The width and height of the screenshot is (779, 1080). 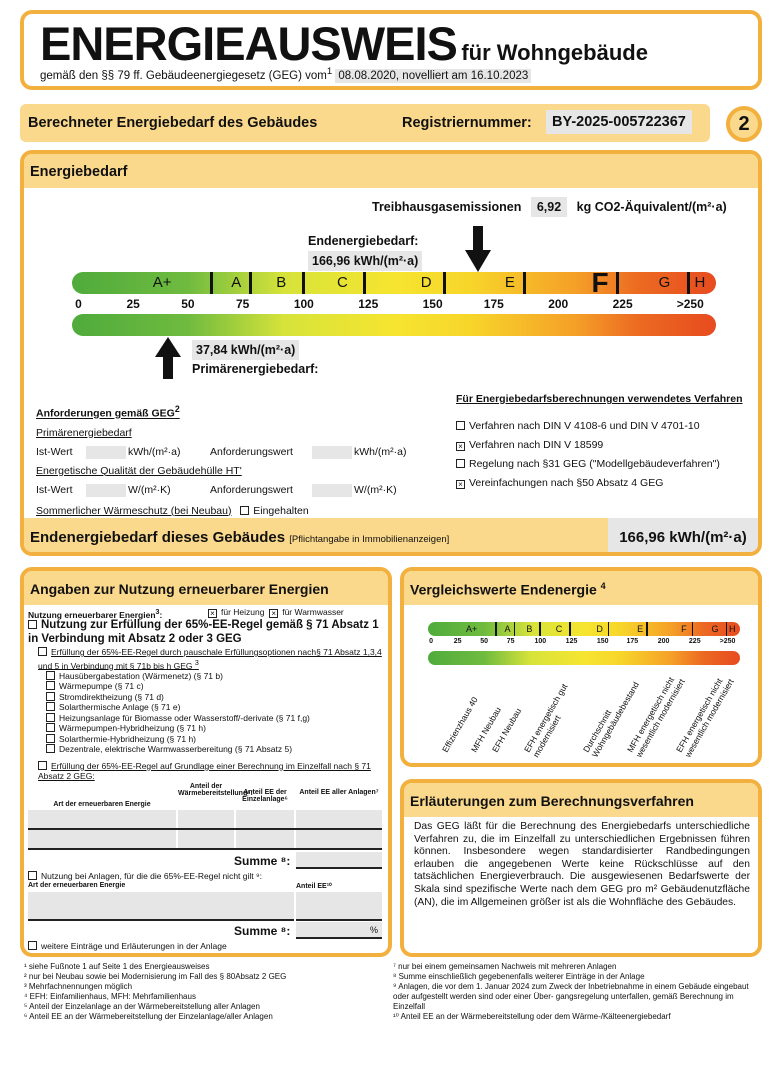 What do you see at coordinates (394, 325) in the screenshot?
I see `scale-gradient-bar` at bounding box center [394, 325].